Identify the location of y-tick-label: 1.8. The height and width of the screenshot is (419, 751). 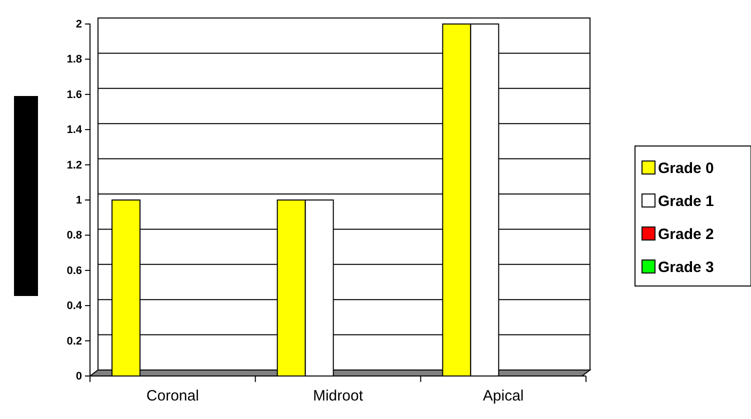
(74, 60).